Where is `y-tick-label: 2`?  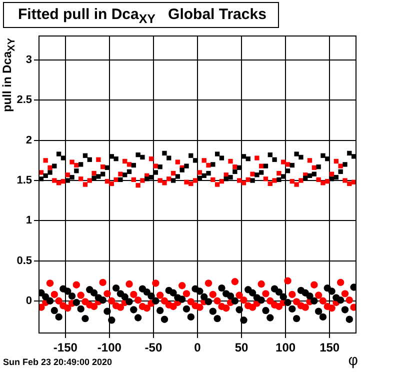
y-tick-label: 2 is located at coordinates (29, 140).